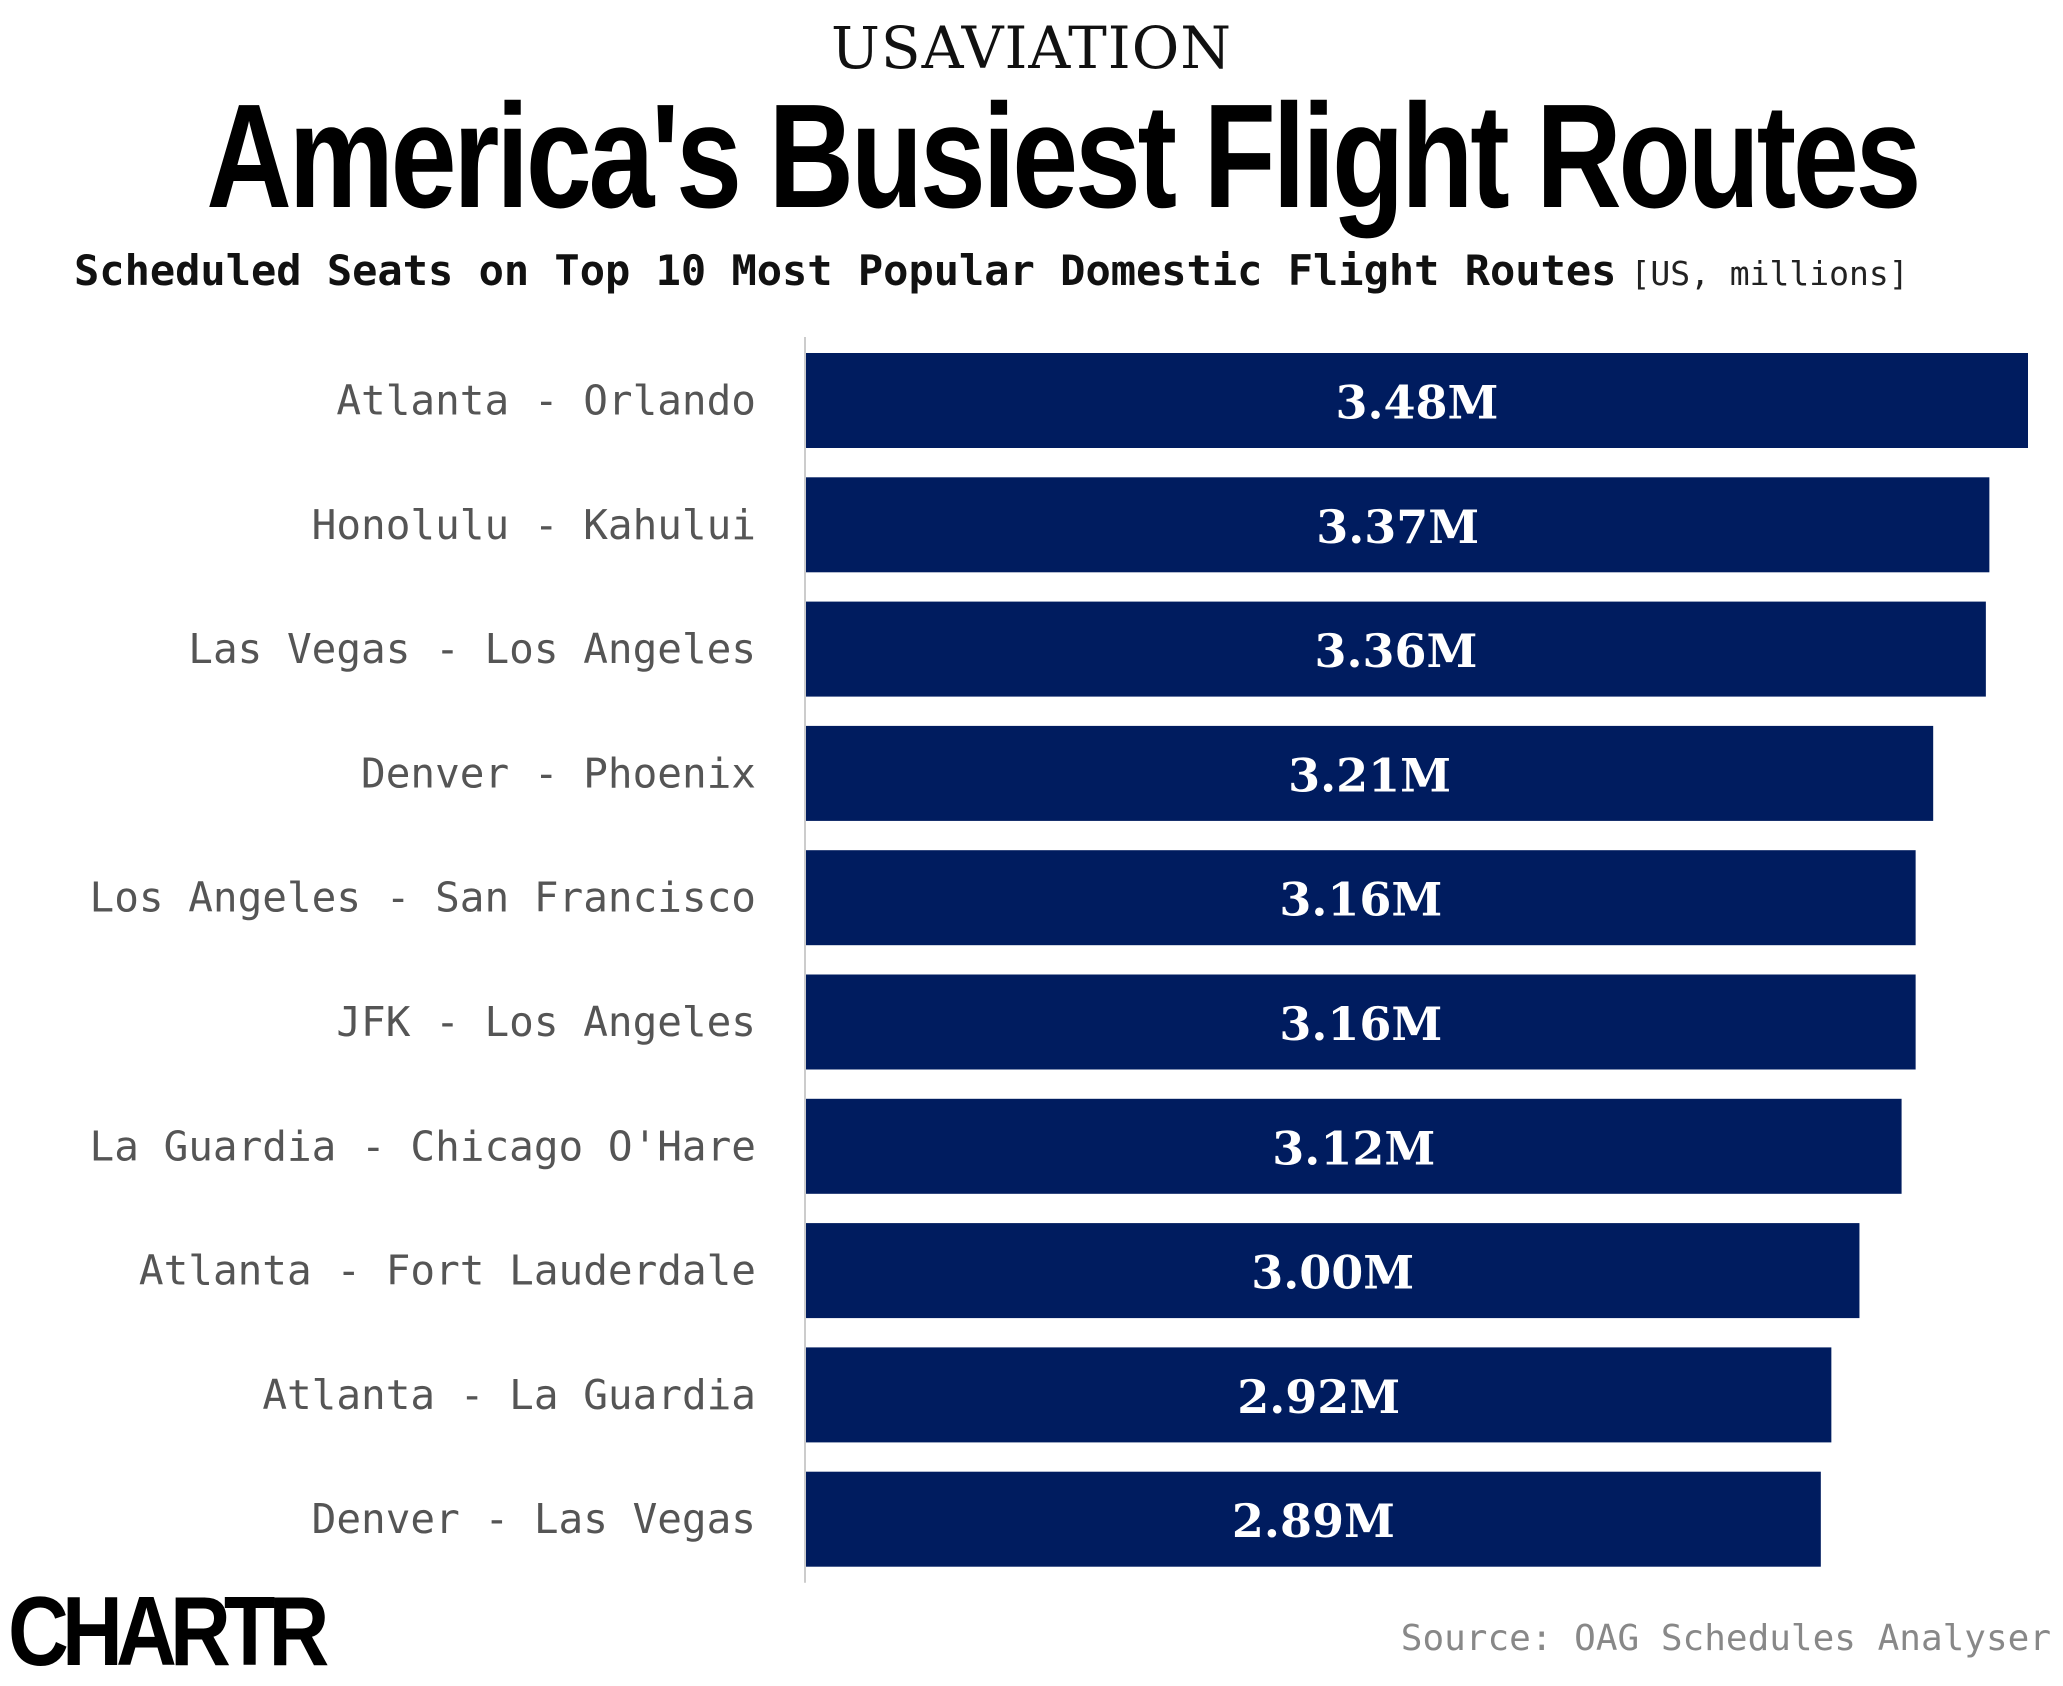 This screenshot has width=2063, height=1686. I want to click on chartr-logo: CHARTR, so click(168, 1631).